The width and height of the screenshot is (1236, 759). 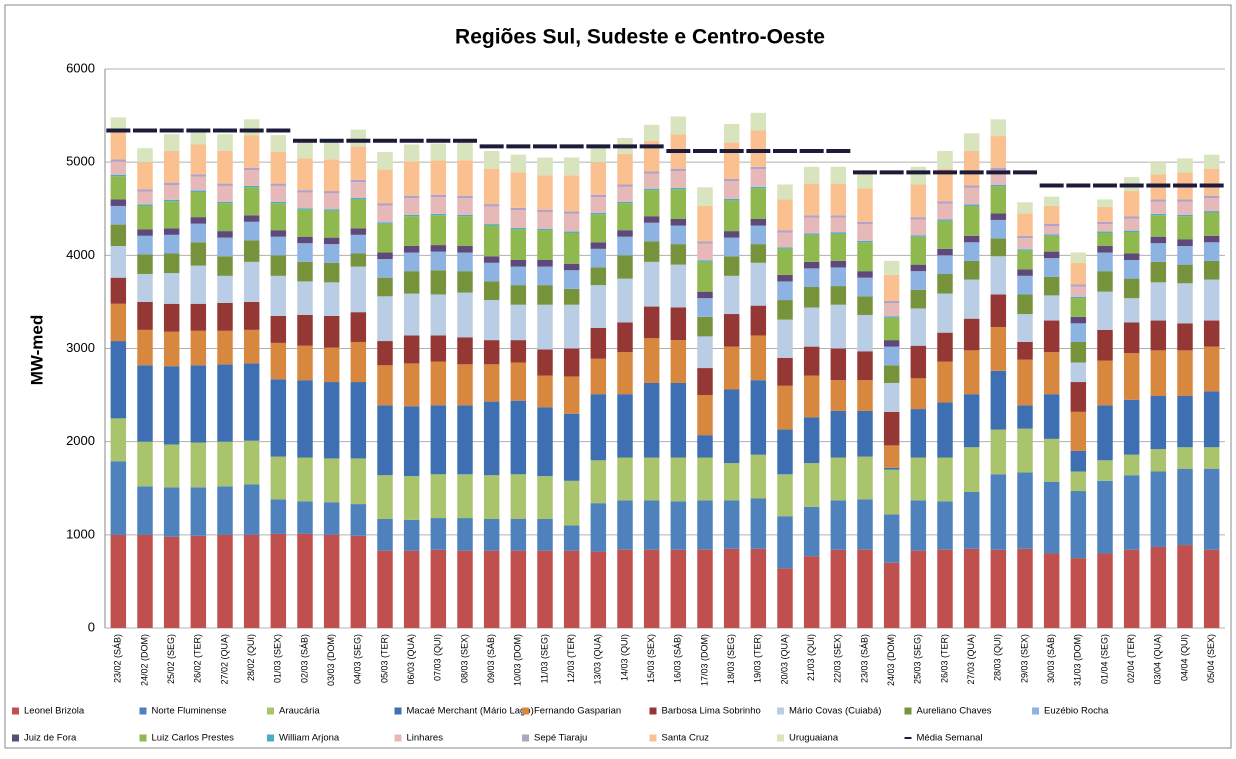 What do you see at coordinates (544, 658) in the screenshot?
I see `x-tick-label: 11/03 (SEG)` at bounding box center [544, 658].